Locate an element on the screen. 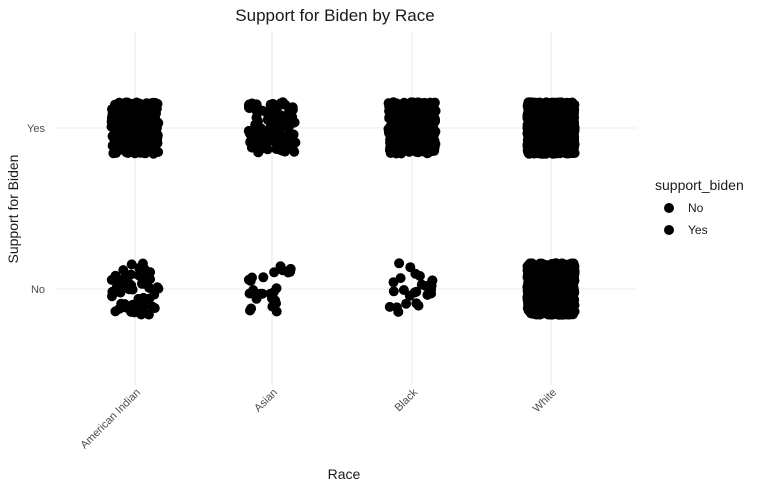  x-tick-label: Asian is located at coordinates (266, 401).